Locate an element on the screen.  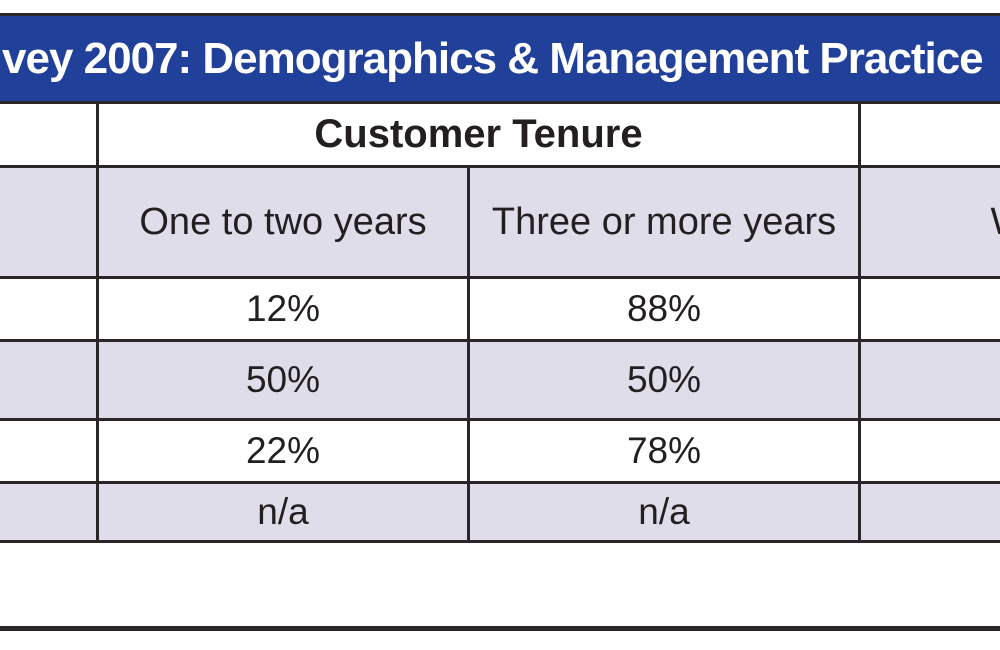
customer-tenure-group-header: Customer Tenure is located at coordinates (478, 134).